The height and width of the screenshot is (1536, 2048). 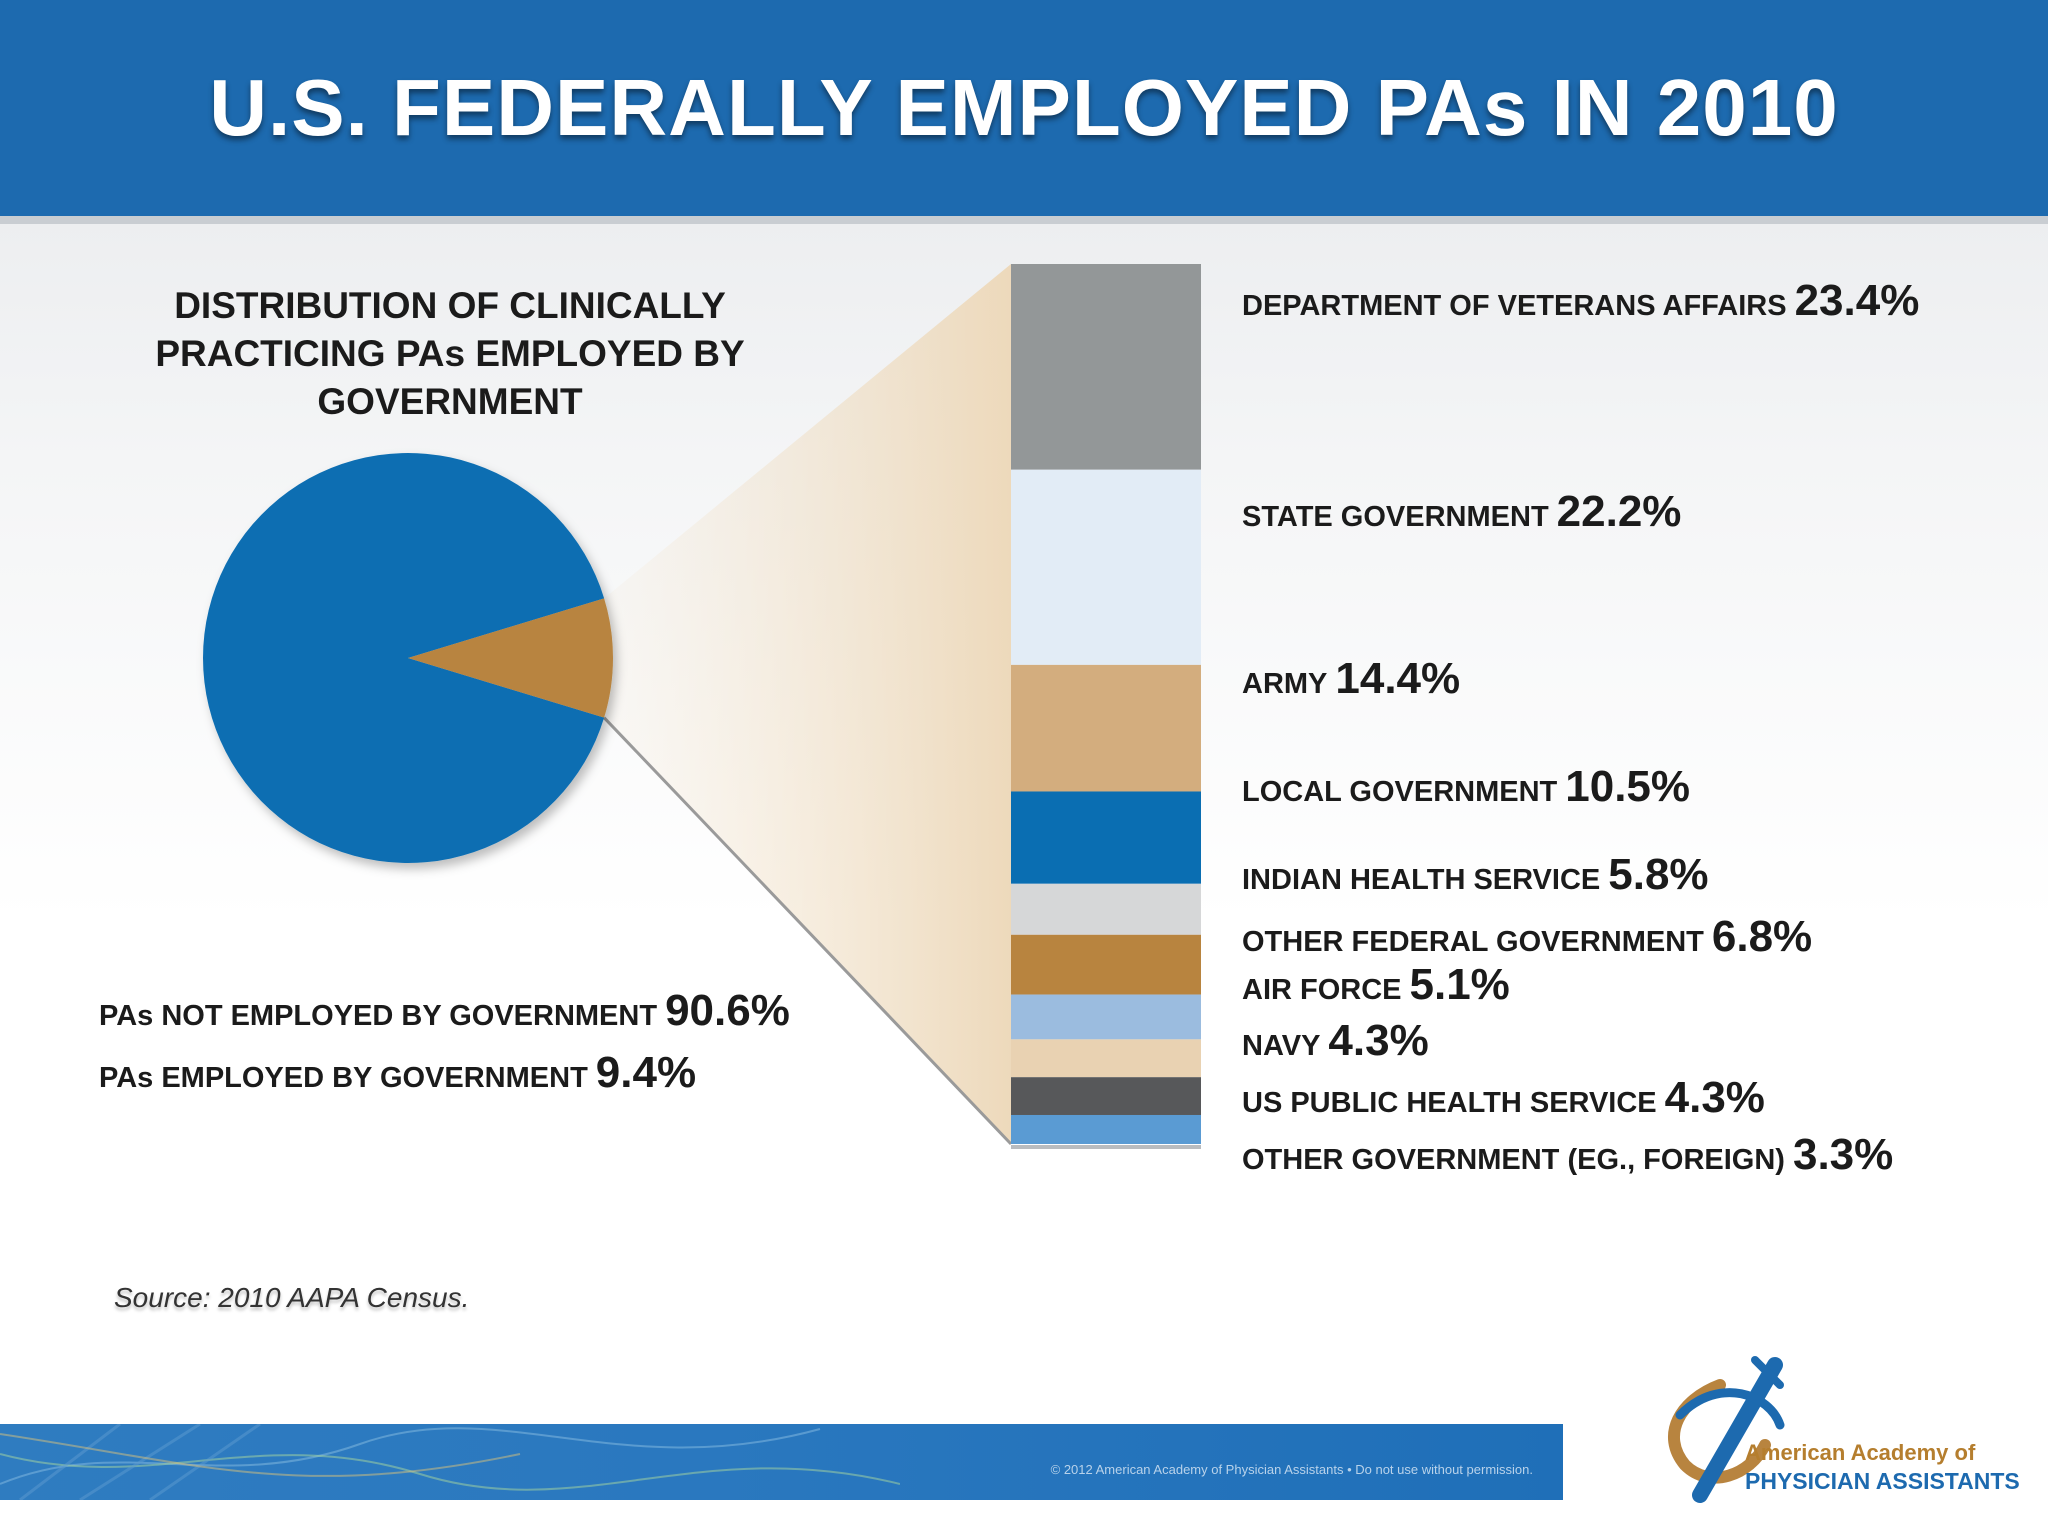 I want to click on bar-label-value: 3.3%, so click(x=1843, y=1154).